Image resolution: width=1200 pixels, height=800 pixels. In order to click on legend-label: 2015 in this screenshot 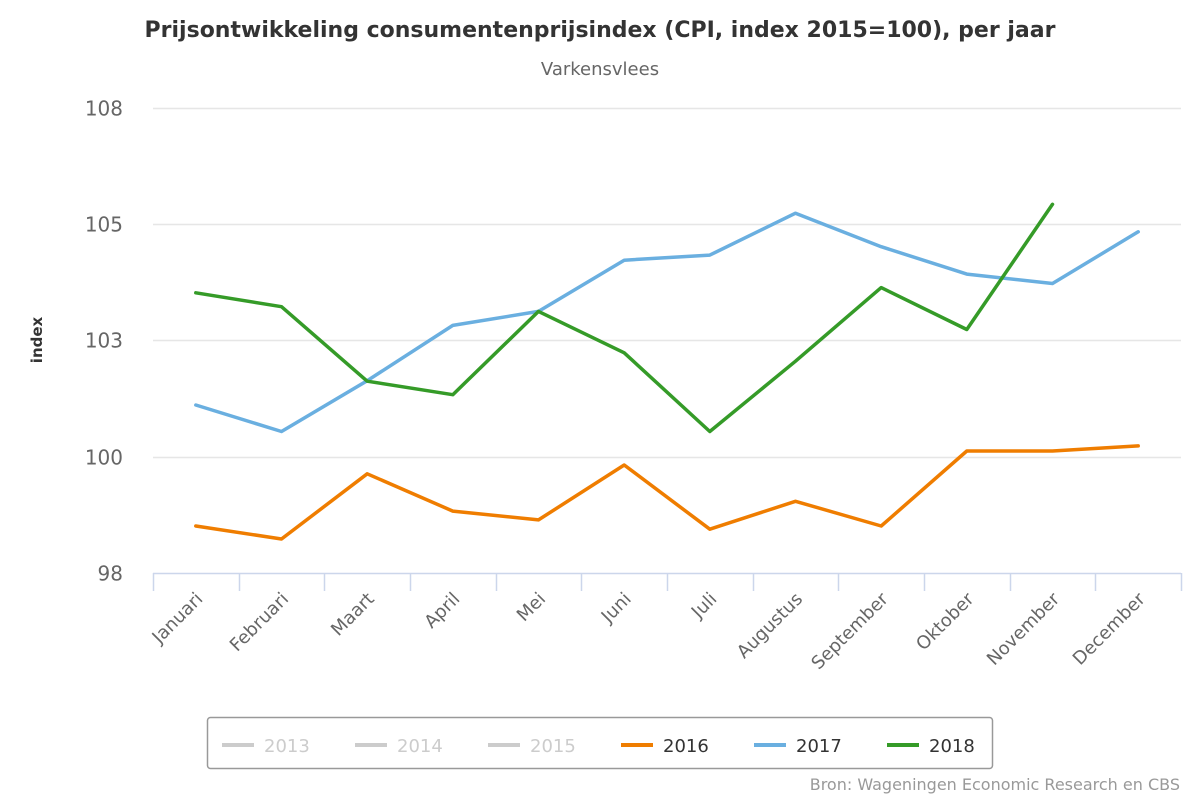, I will do `click(553, 746)`.